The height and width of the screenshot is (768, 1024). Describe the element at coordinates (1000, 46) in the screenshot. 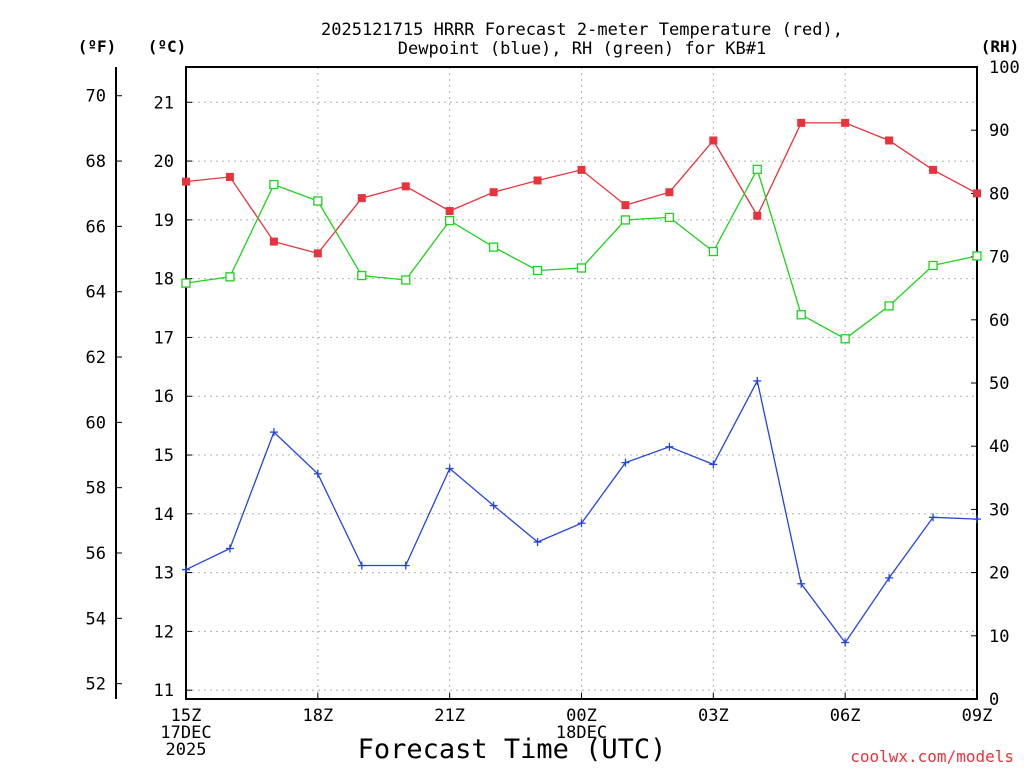

I see `rh-unit-label: (RH)` at that location.